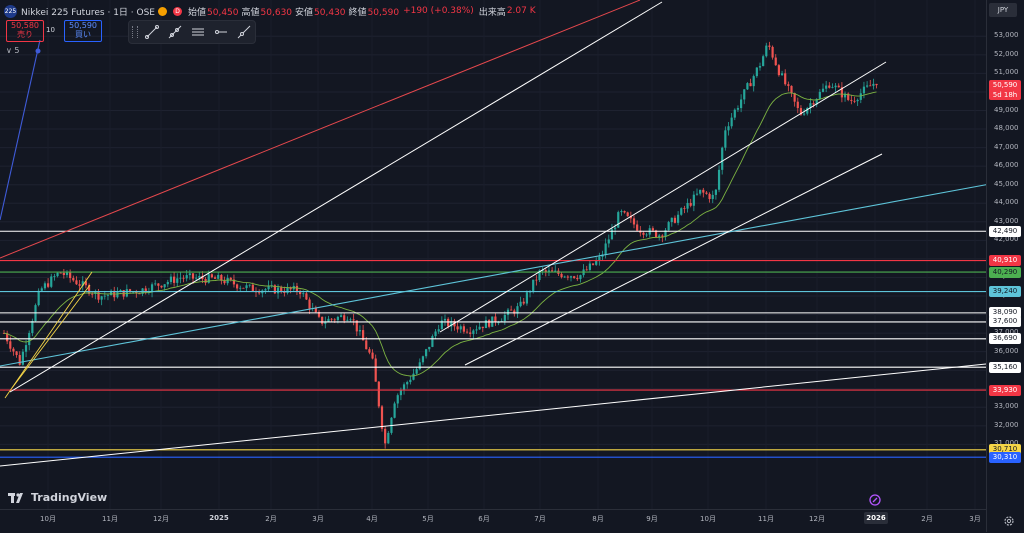 This screenshot has height=533, width=1024. What do you see at coordinates (1005, 339) in the screenshot?
I see `price-line-label: 36,690` at bounding box center [1005, 339].